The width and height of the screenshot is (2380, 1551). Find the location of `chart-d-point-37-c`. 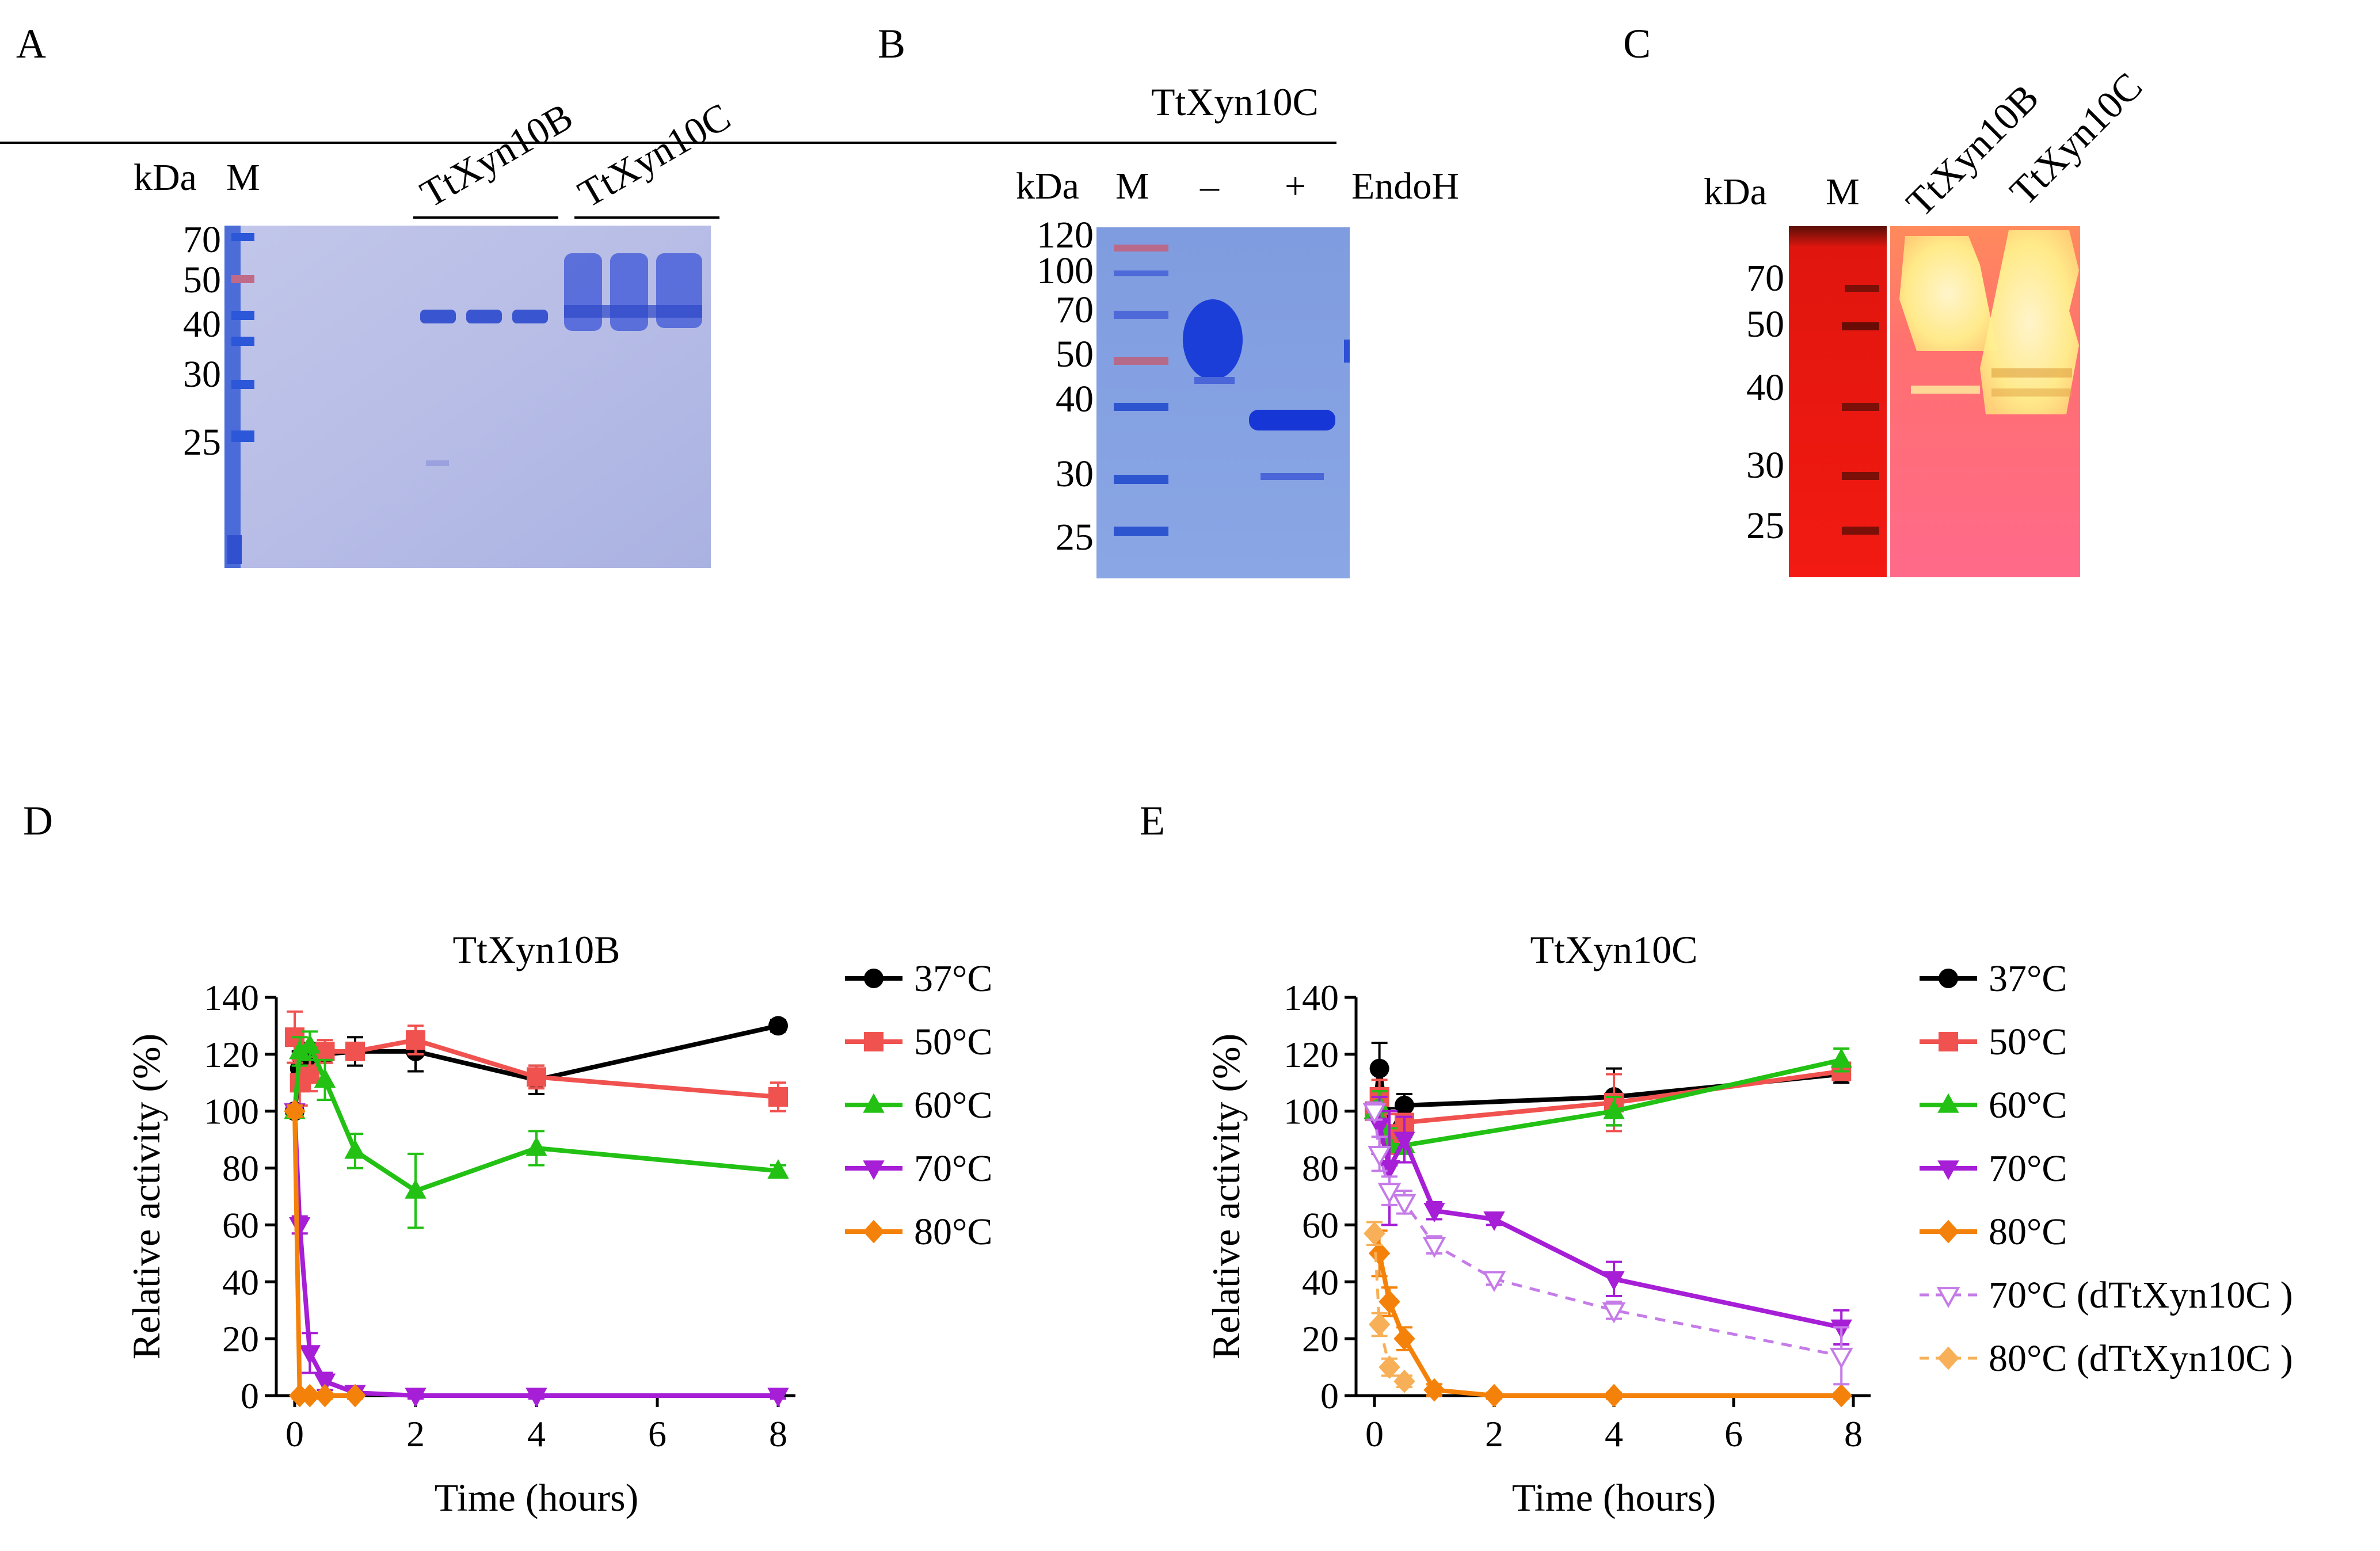

chart-d-point-37-c is located at coordinates (778, 1026).